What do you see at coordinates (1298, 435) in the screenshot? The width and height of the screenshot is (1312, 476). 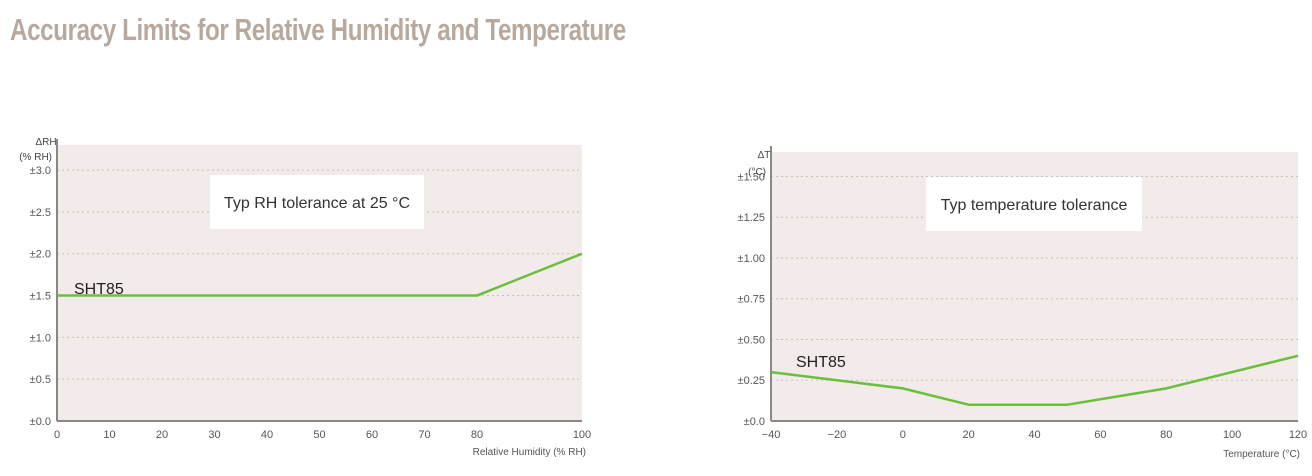 I see `temp-x-tick-label: 120` at bounding box center [1298, 435].